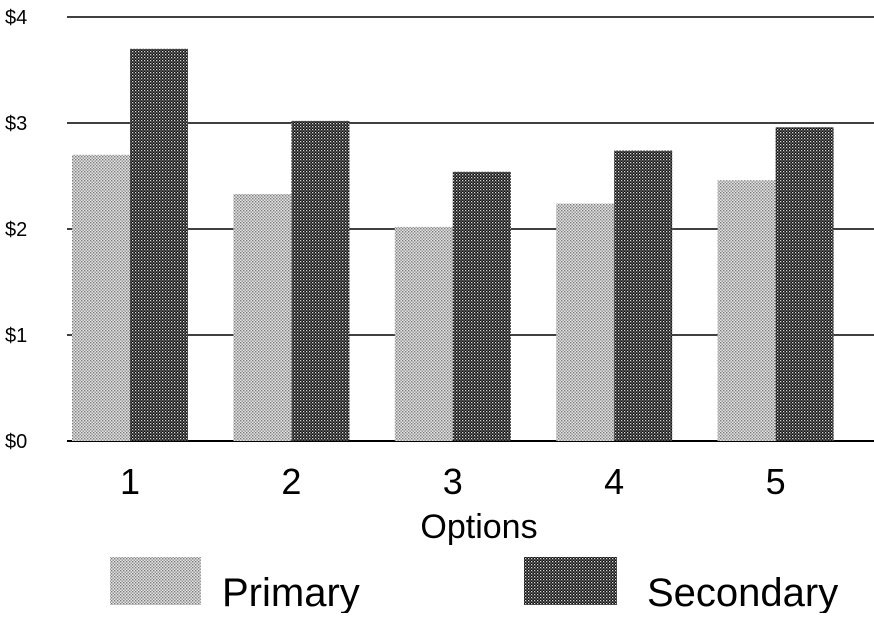 The width and height of the screenshot is (874, 618). Describe the element at coordinates (570, 581) in the screenshot. I see `legend-swatch-secondary` at that location.